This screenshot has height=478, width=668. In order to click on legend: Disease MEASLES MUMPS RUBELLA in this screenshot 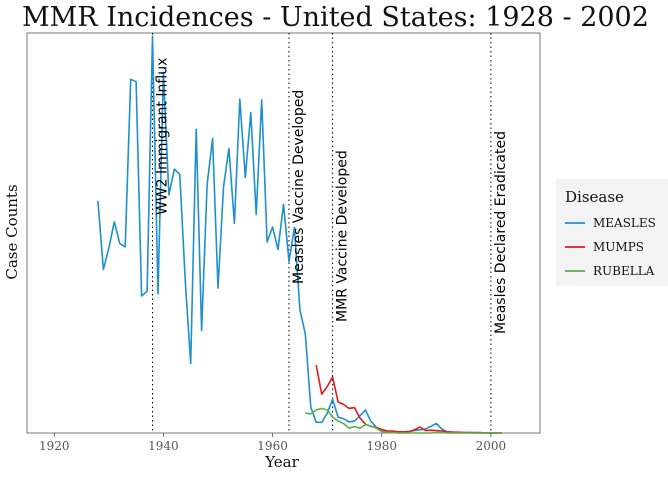, I will do `click(612, 232)`.